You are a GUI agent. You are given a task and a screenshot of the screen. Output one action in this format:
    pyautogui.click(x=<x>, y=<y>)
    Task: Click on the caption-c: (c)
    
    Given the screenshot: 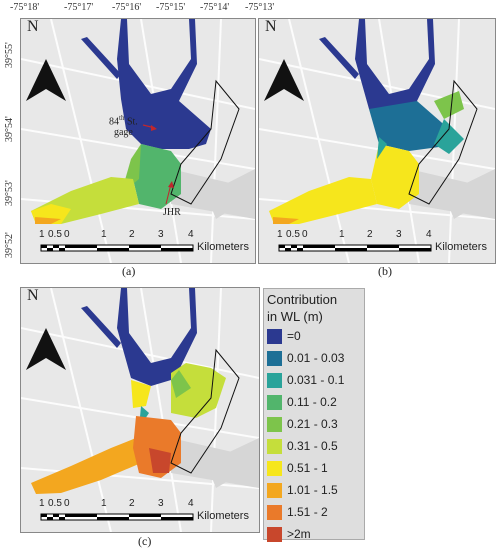 What is the action you would take?
    pyautogui.click(x=145, y=541)
    